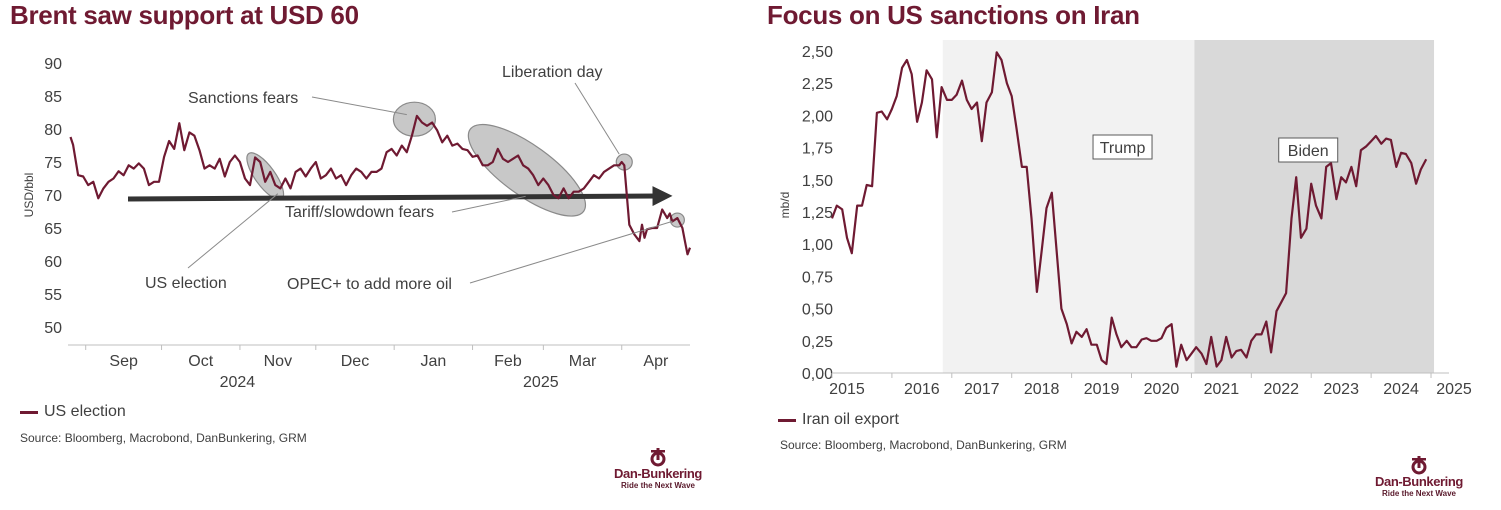 The width and height of the screenshot is (1501, 510). Describe the element at coordinates (817, 310) in the screenshot. I see `y-tick-label: 0,50` at that location.